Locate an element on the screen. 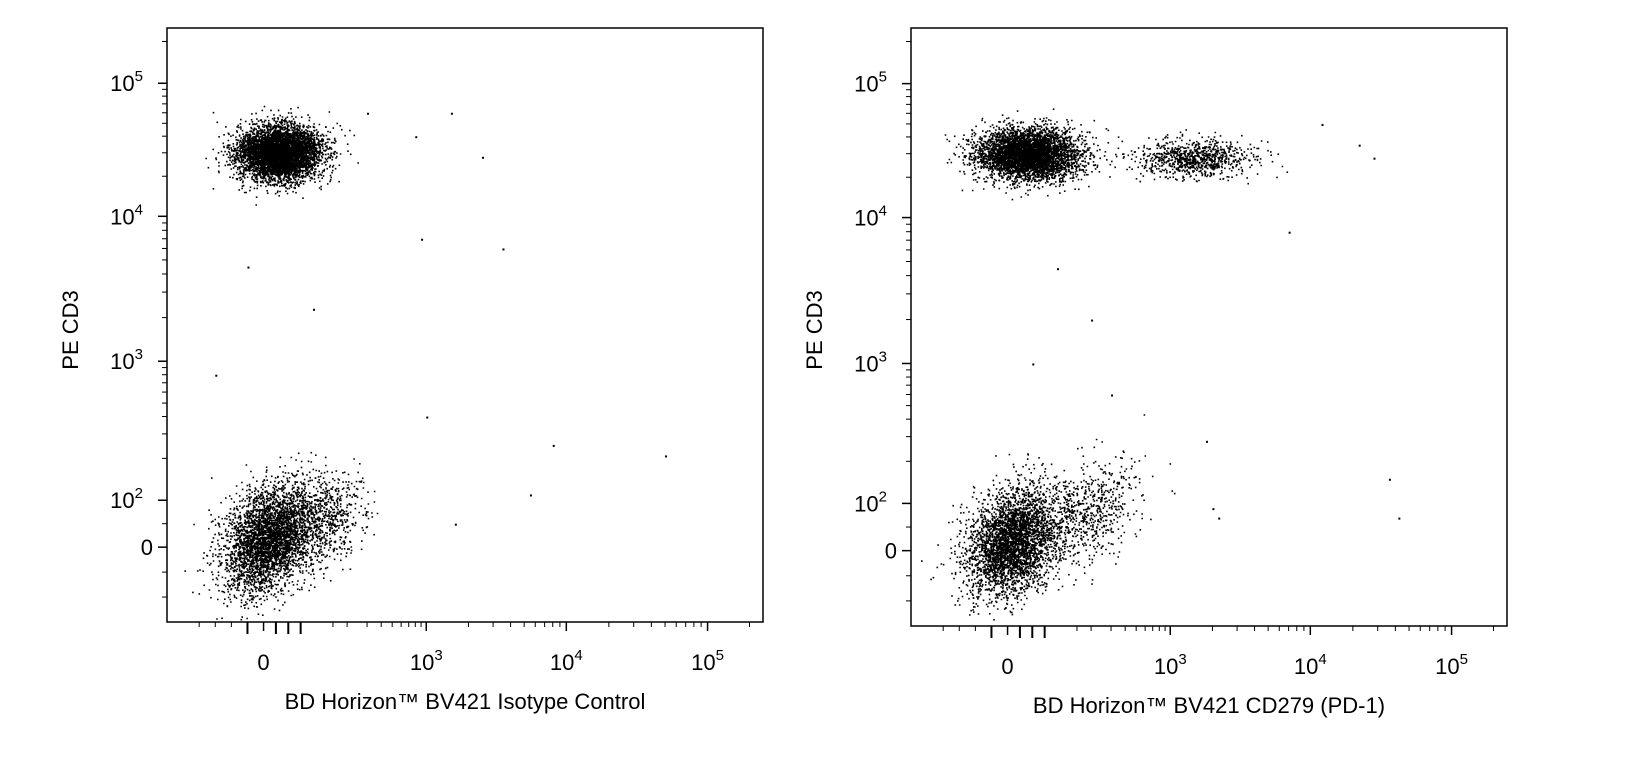  x-axis-label: BD Horizon™ BV421 Isotype Control is located at coordinates (465, 701).